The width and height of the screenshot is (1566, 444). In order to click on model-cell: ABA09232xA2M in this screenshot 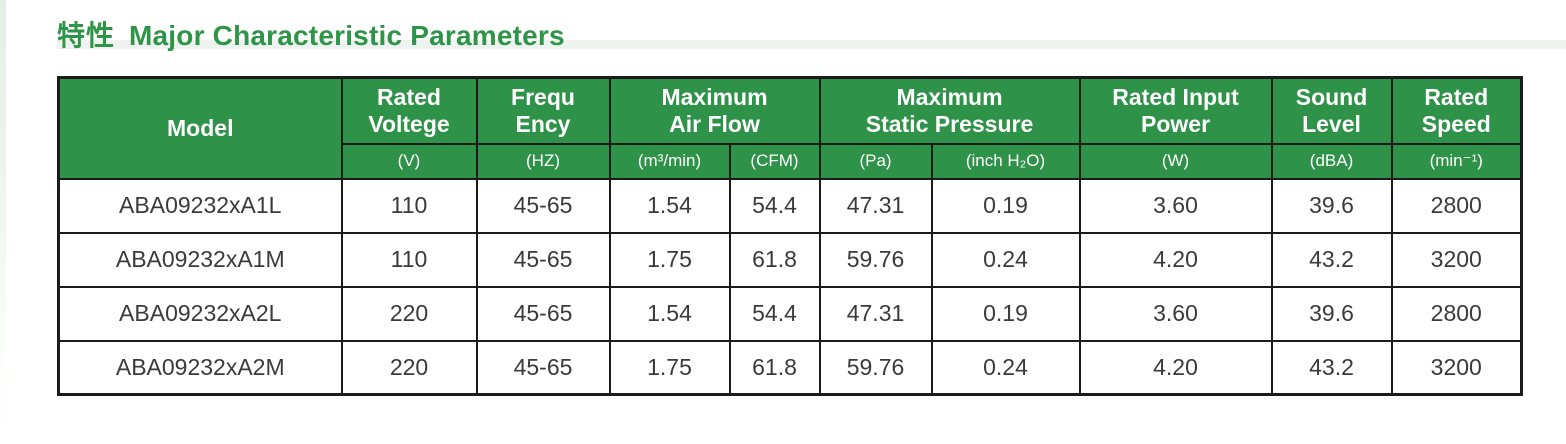, I will do `click(200, 367)`.